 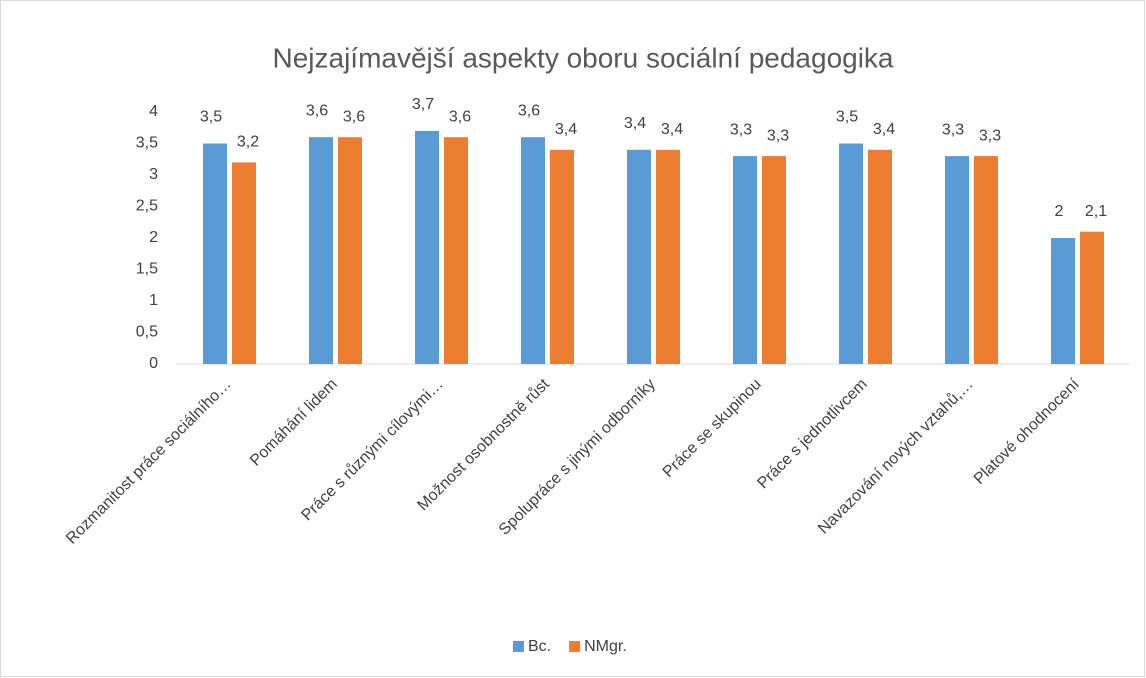 I want to click on y-tick-label: 1, so click(x=153, y=300).